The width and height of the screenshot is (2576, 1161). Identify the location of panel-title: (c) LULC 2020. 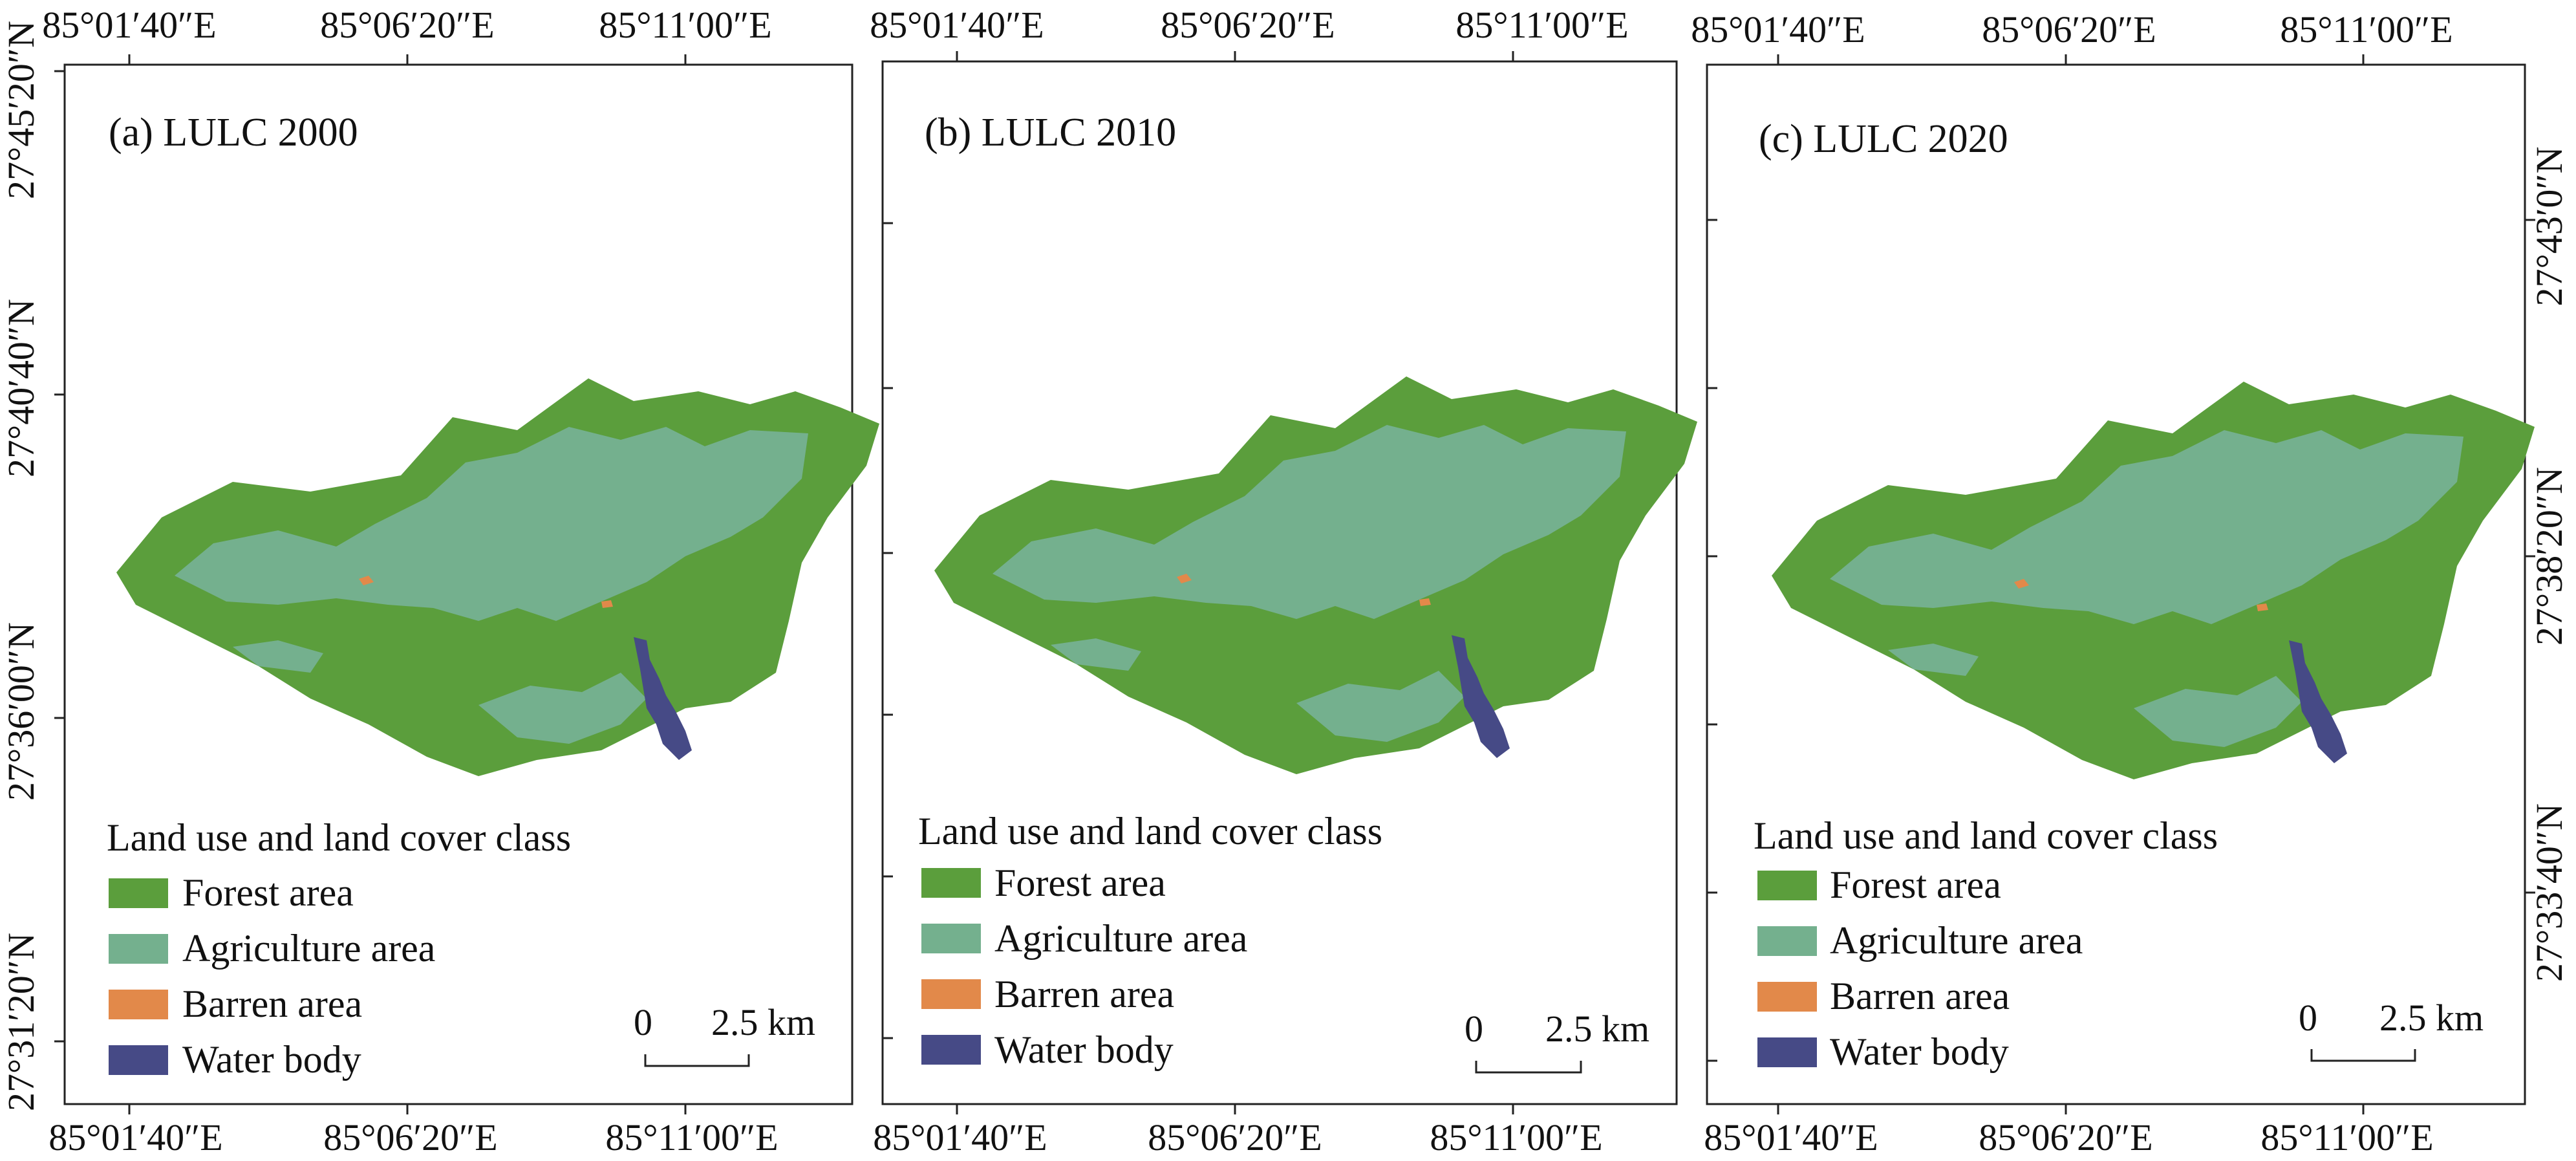
(1883, 139).